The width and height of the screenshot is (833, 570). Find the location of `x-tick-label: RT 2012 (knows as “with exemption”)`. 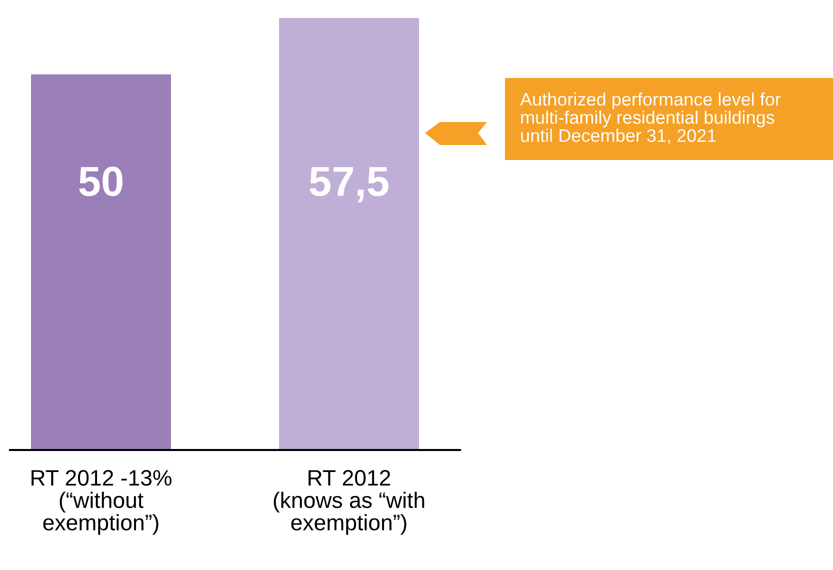

x-tick-label: RT 2012 (knows as “with exemption”) is located at coordinates (349, 502).